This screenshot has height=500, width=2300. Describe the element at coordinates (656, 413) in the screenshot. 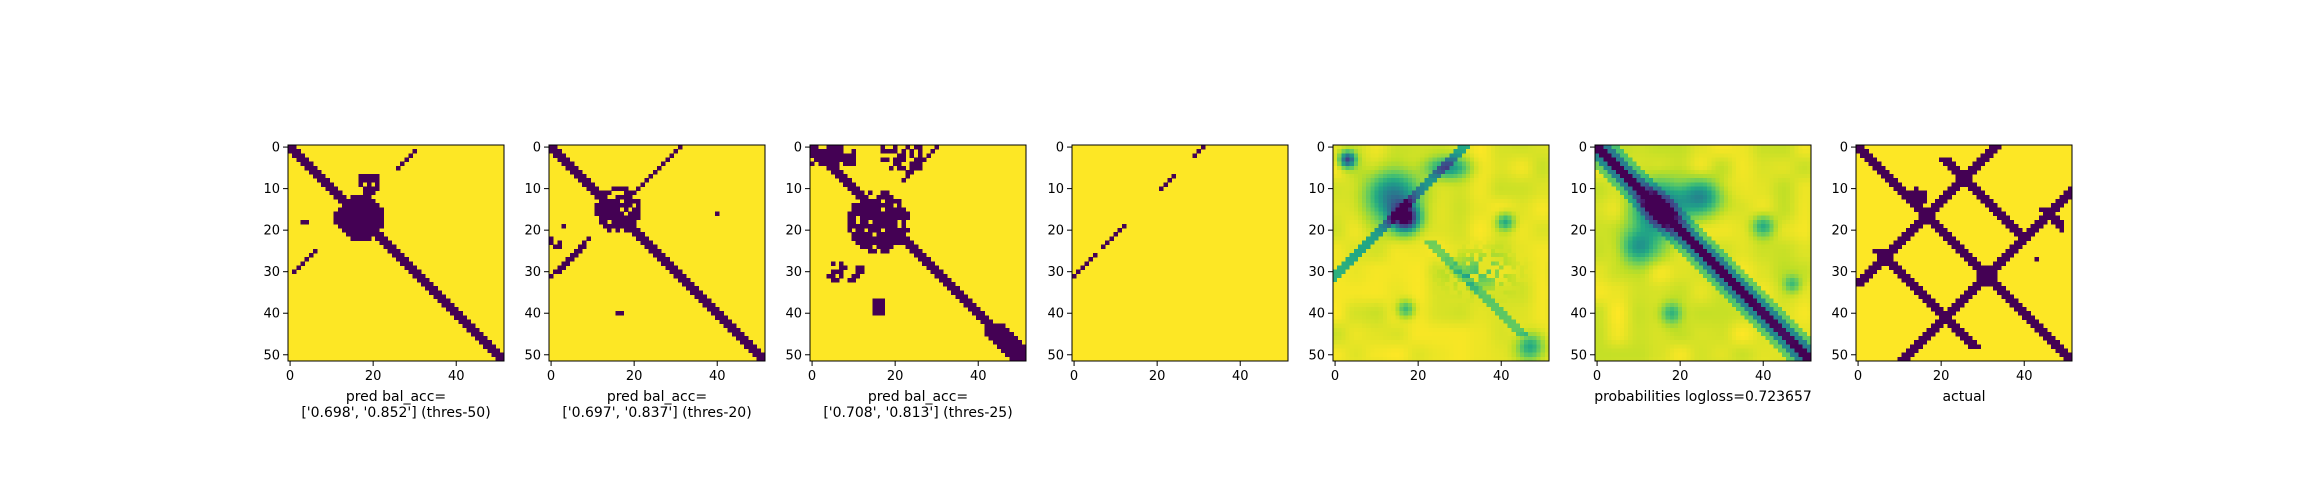

I see `x-axis-label: ['0.697', '0.837'] (thres-20)` at that location.